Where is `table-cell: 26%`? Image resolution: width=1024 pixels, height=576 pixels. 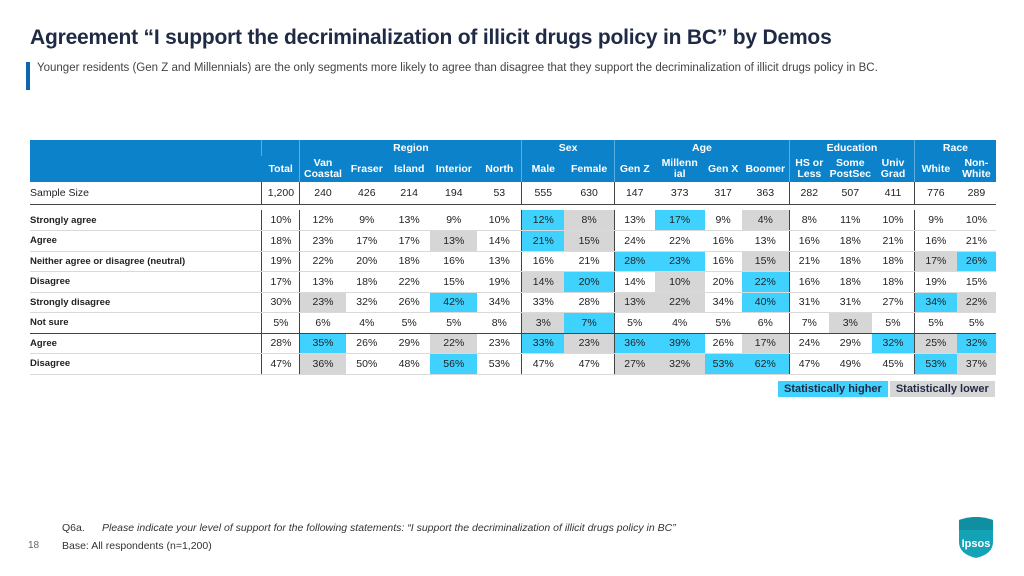 table-cell: 26% is located at coordinates (976, 261).